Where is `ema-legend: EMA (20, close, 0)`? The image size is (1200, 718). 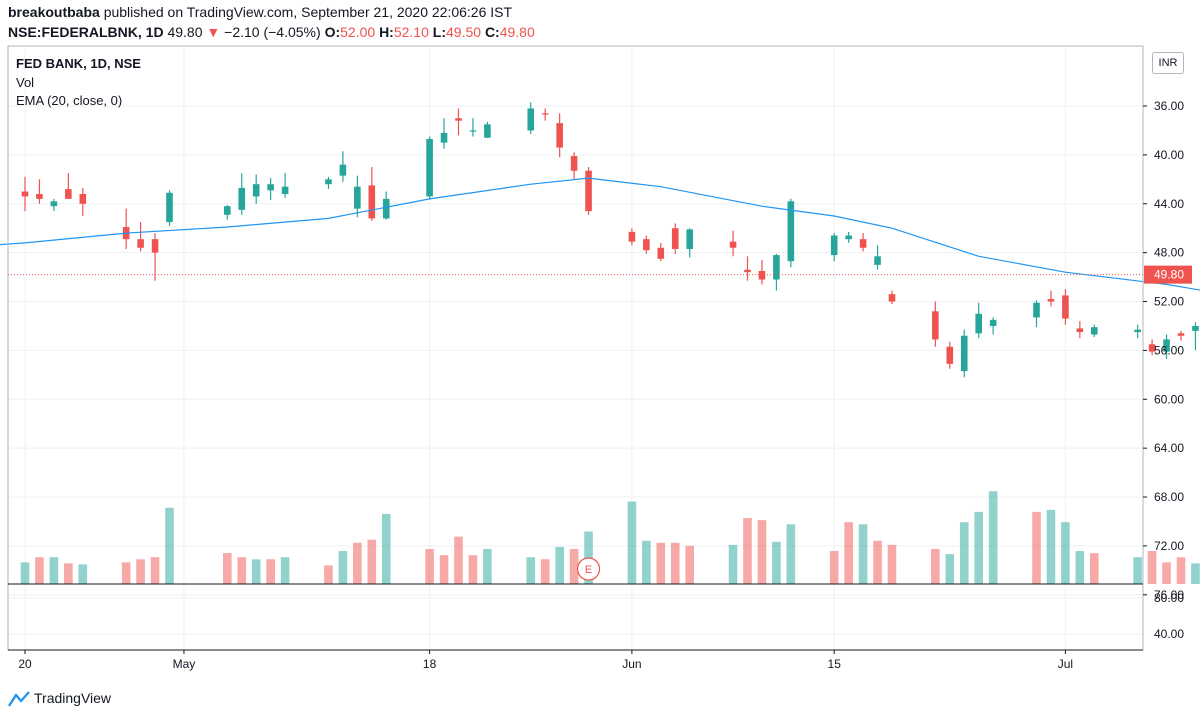 ema-legend: EMA (20, close, 0) is located at coordinates (69, 100).